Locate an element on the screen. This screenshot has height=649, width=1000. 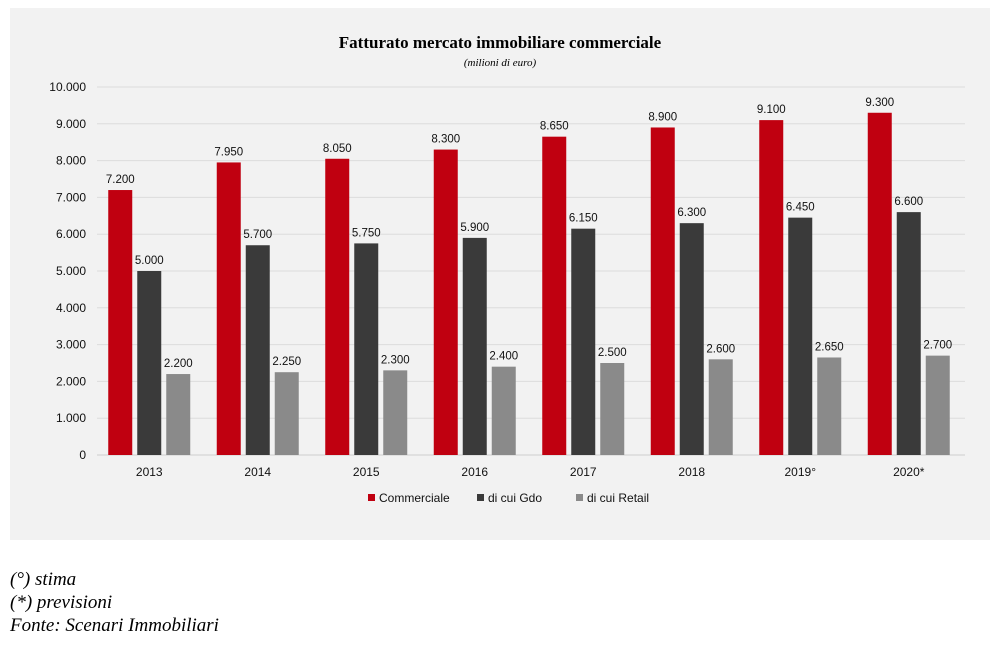
data-label: 2.700 is located at coordinates (937, 346).